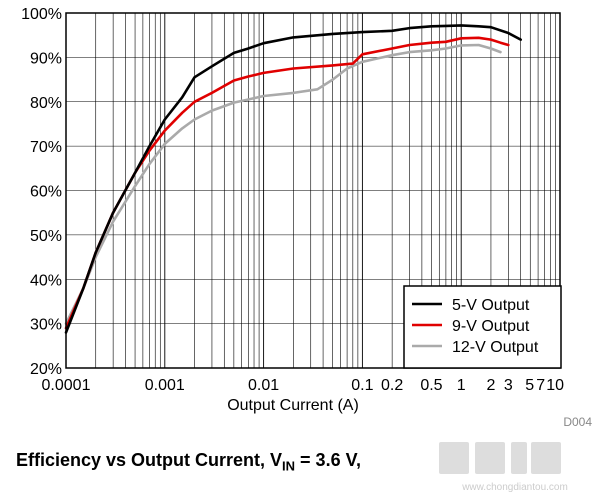 The height and width of the screenshot is (498, 599). What do you see at coordinates (165, 385) in the screenshot?
I see `x-tick-label: 0.001` at bounding box center [165, 385].